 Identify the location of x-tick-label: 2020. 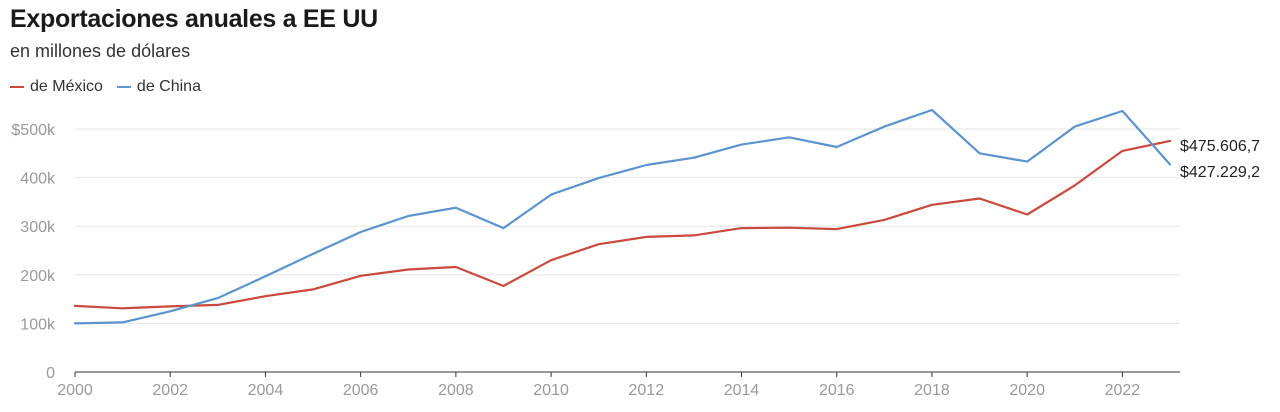
(1027, 390).